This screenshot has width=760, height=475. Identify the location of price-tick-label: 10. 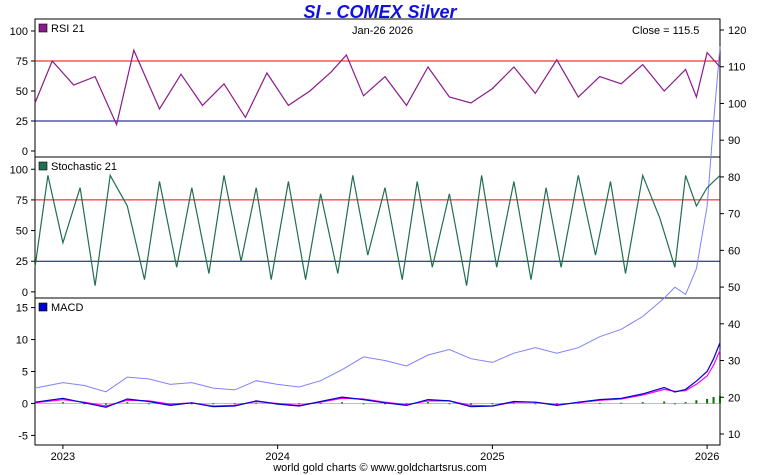
(734, 435).